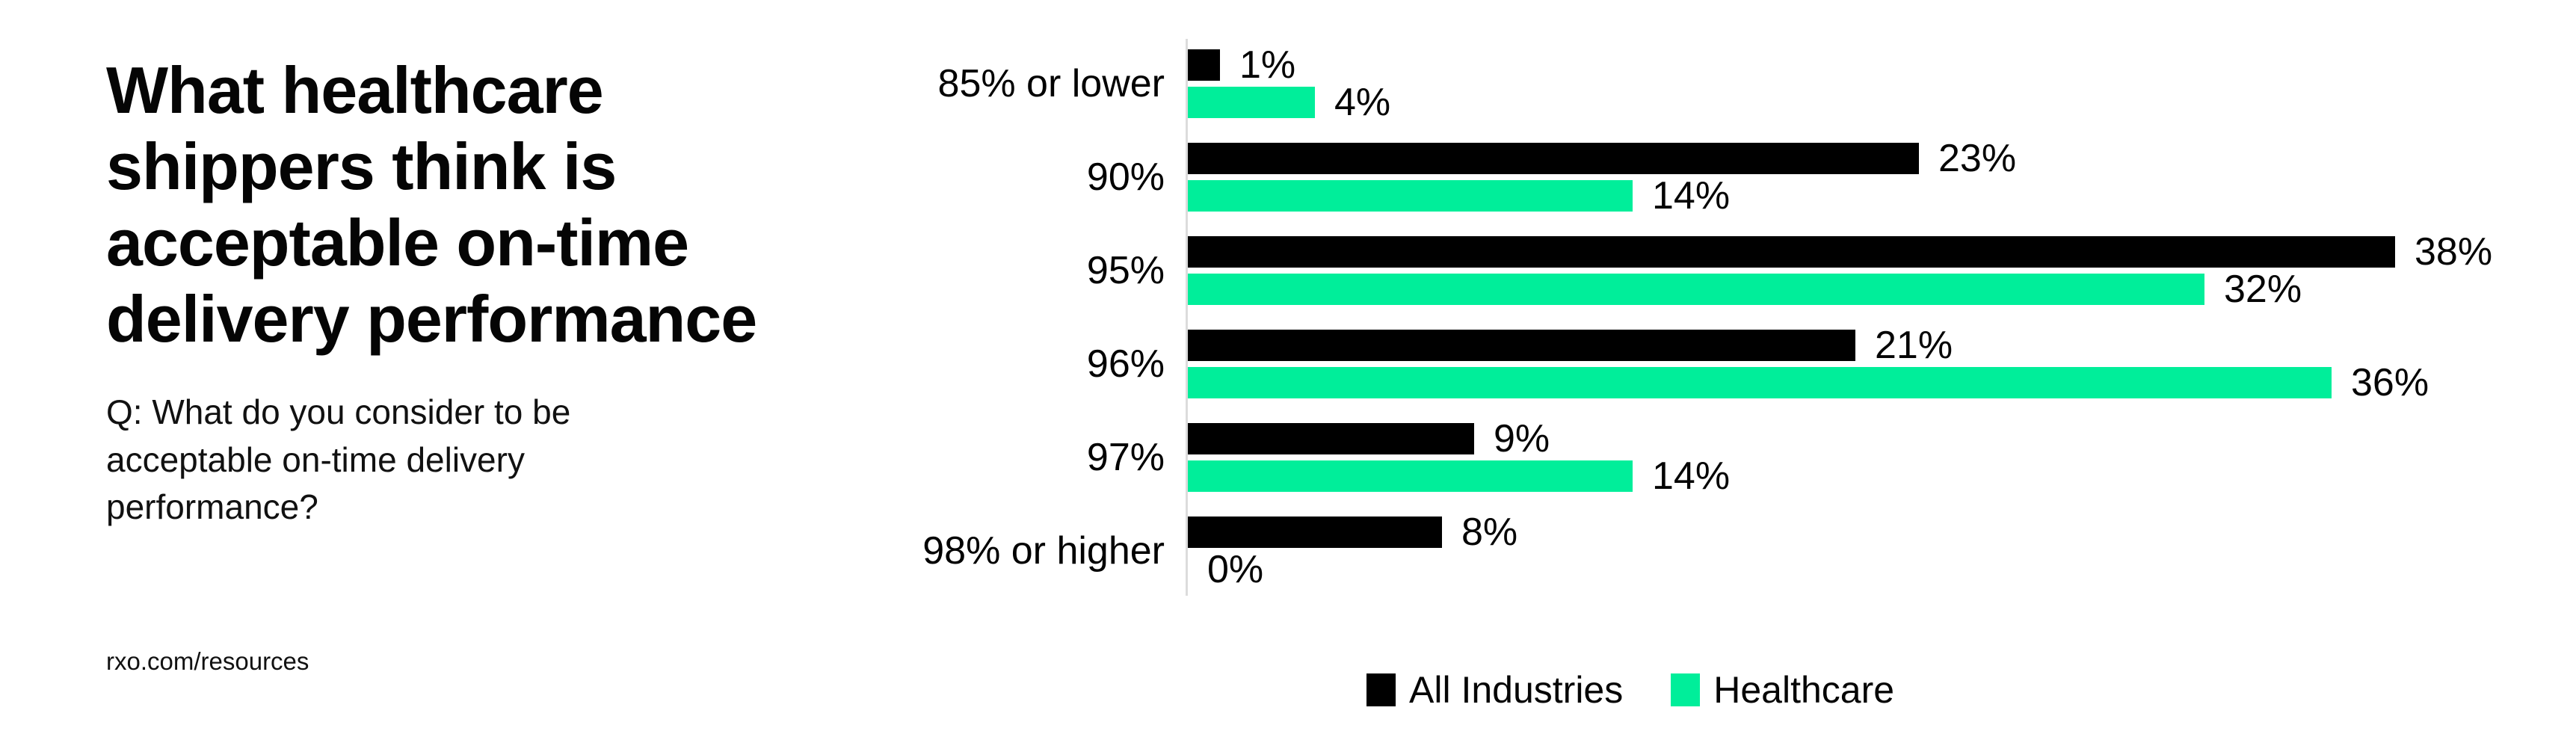 This screenshot has height=740, width=2576. Describe the element at coordinates (1125, 458) in the screenshot. I see `category-label: 97%` at that location.